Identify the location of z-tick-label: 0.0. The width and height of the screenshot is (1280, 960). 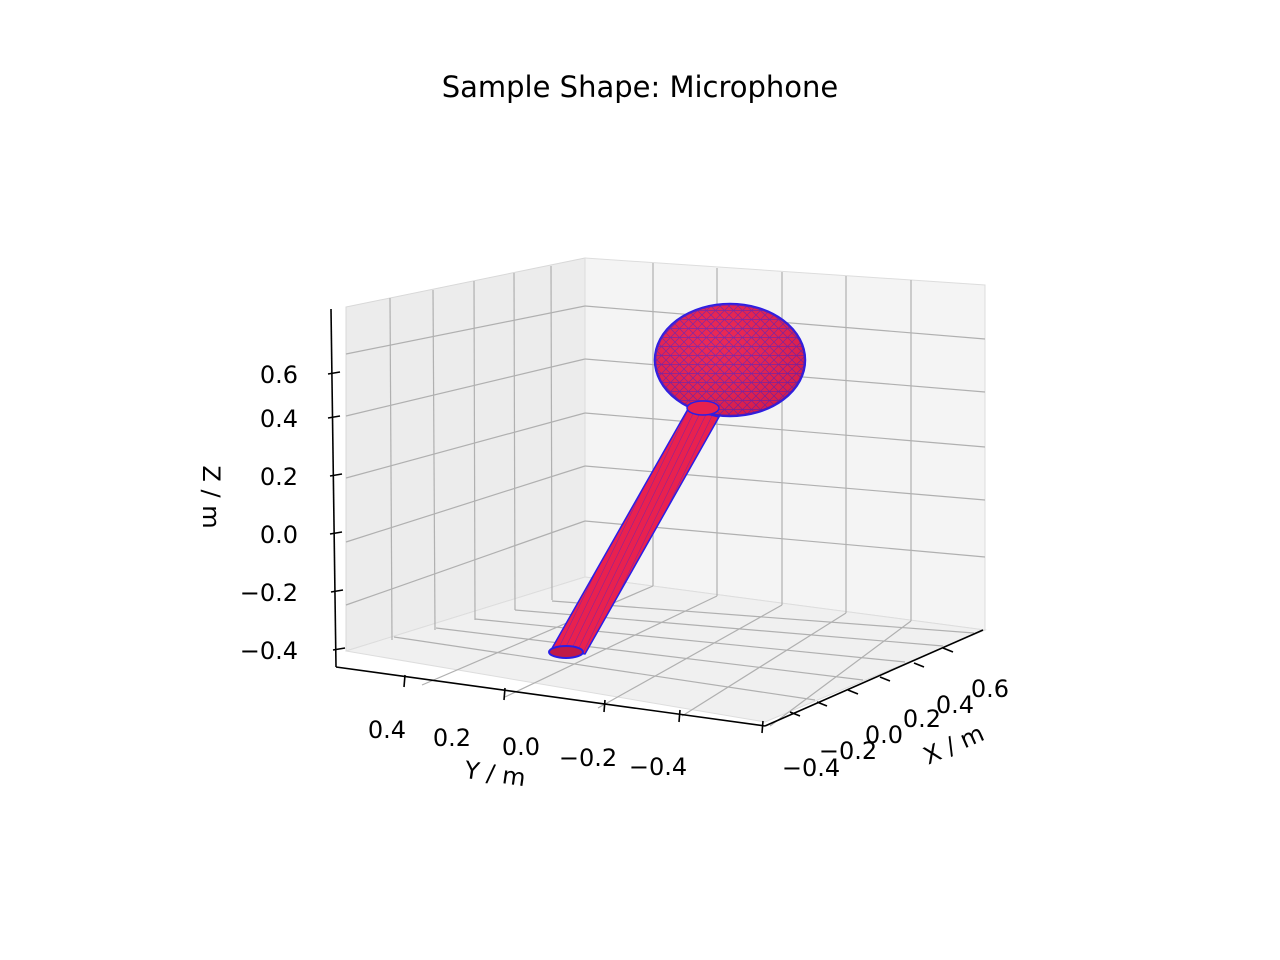
(279, 535).